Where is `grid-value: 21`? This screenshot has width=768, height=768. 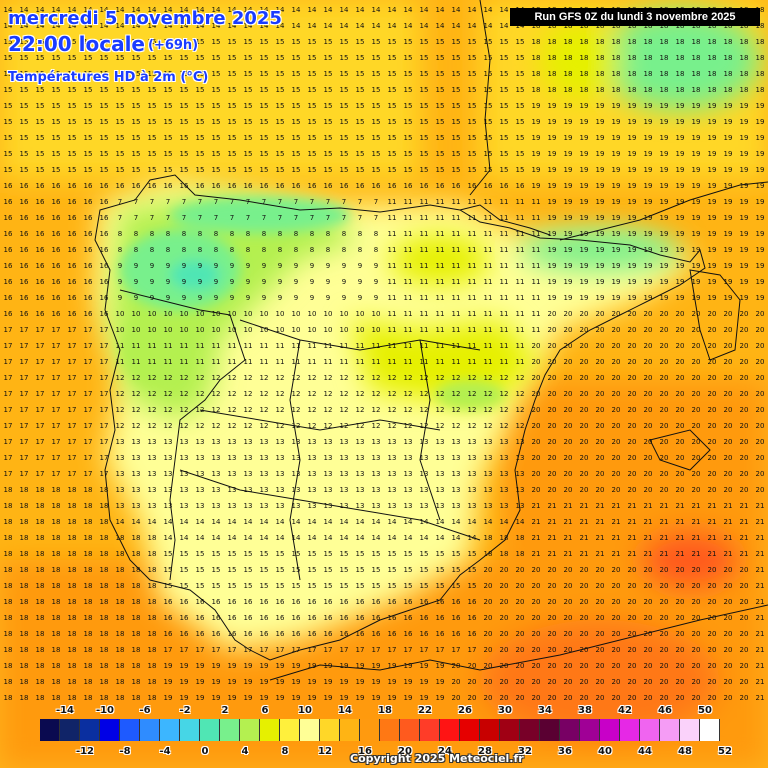 grid-value: 21 is located at coordinates (760, 538).